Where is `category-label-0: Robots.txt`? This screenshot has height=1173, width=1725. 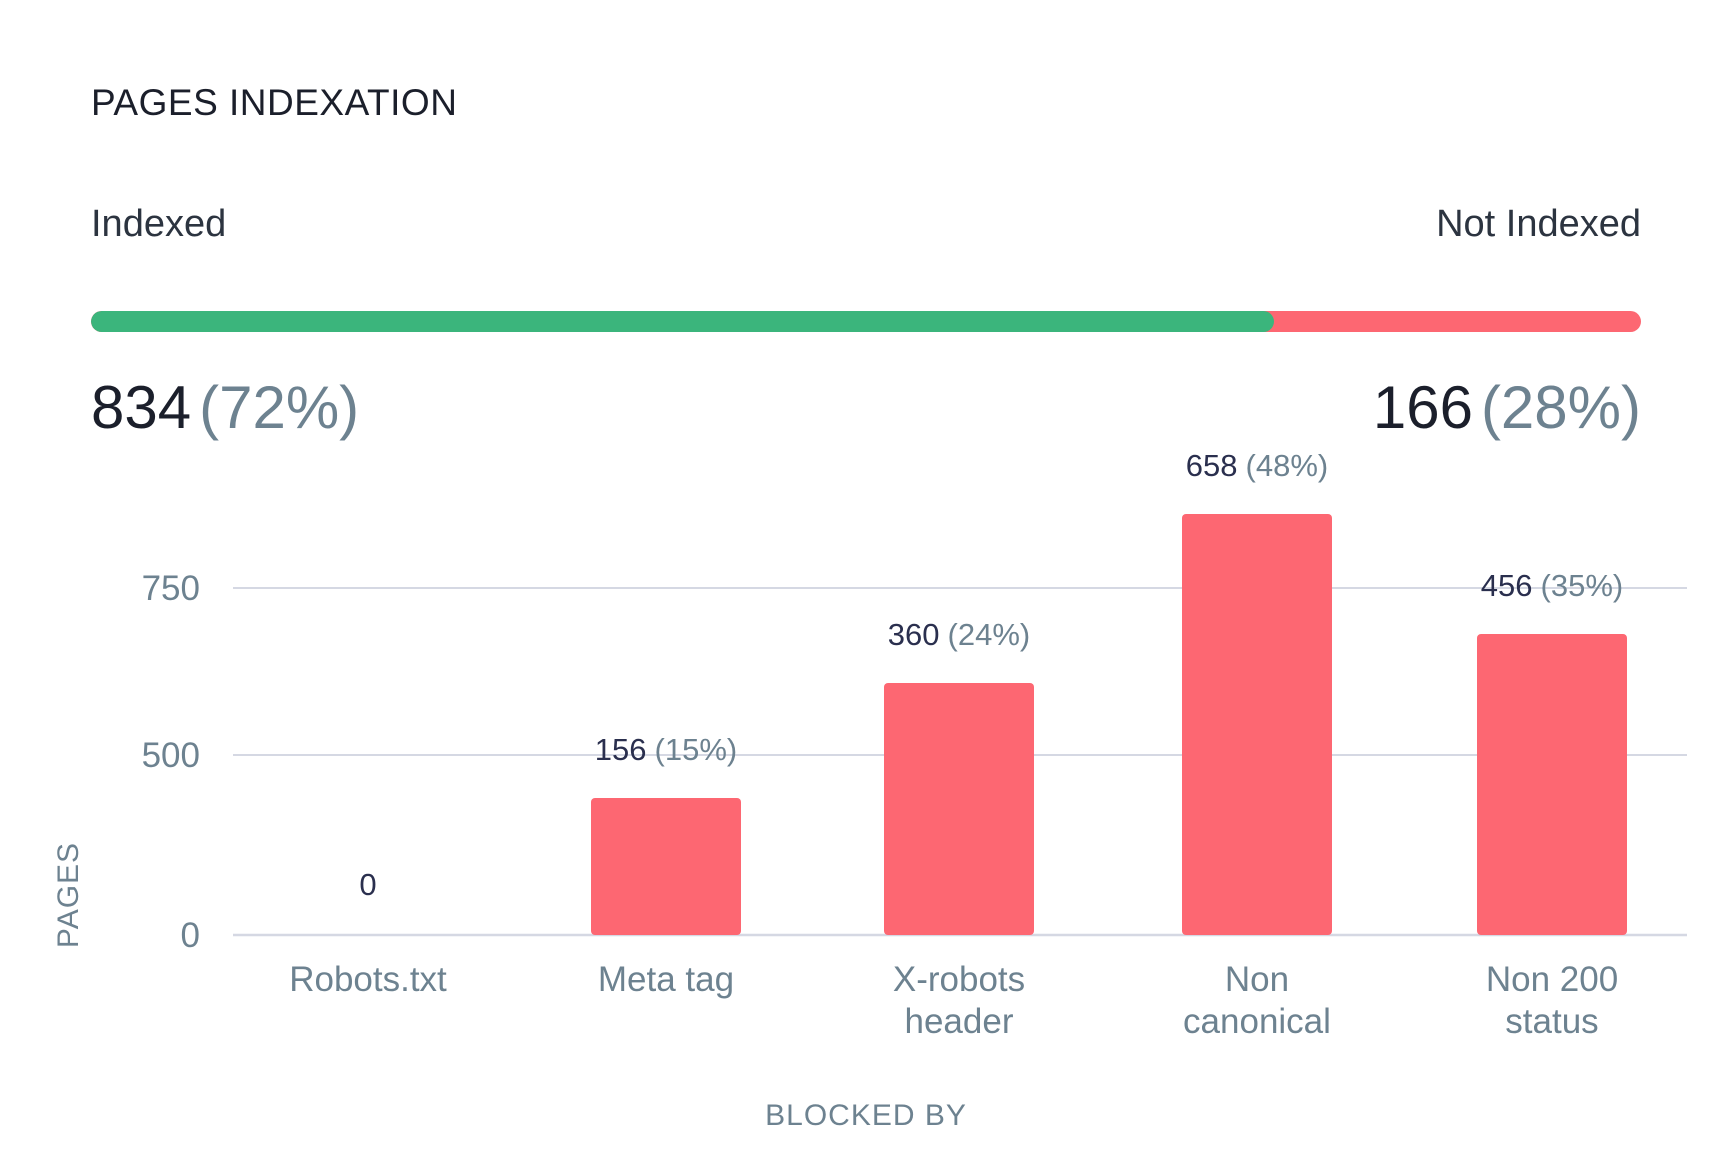
category-label-0: Robots.txt is located at coordinates (368, 979).